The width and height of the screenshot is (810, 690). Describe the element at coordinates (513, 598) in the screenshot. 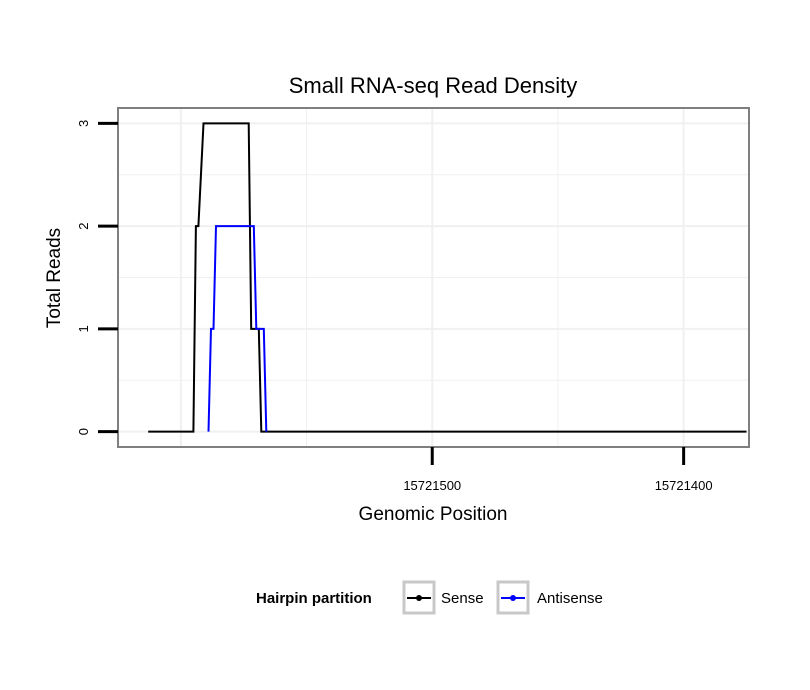

I see `legend-dot-antisense` at that location.